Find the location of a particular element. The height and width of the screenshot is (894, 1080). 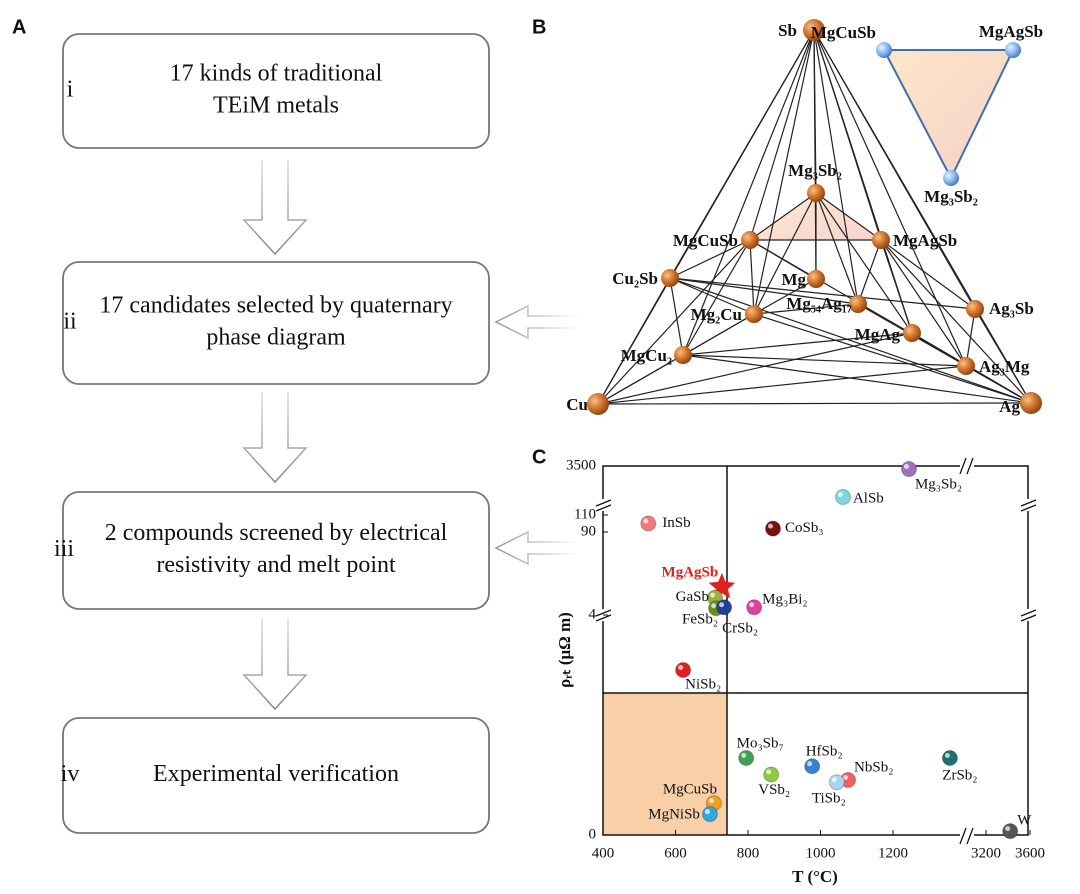

step-text: Experimental verification is located at coordinates (276, 774).